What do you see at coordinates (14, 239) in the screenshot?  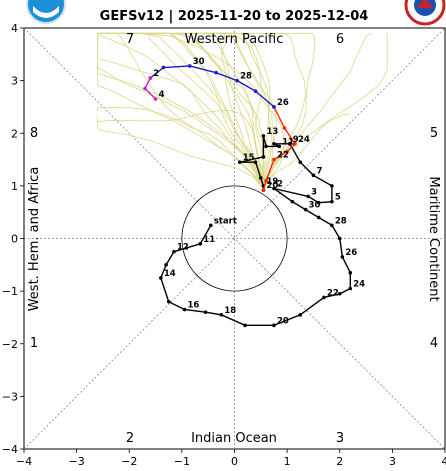 I see `y-tick-label: 0` at bounding box center [14, 239].